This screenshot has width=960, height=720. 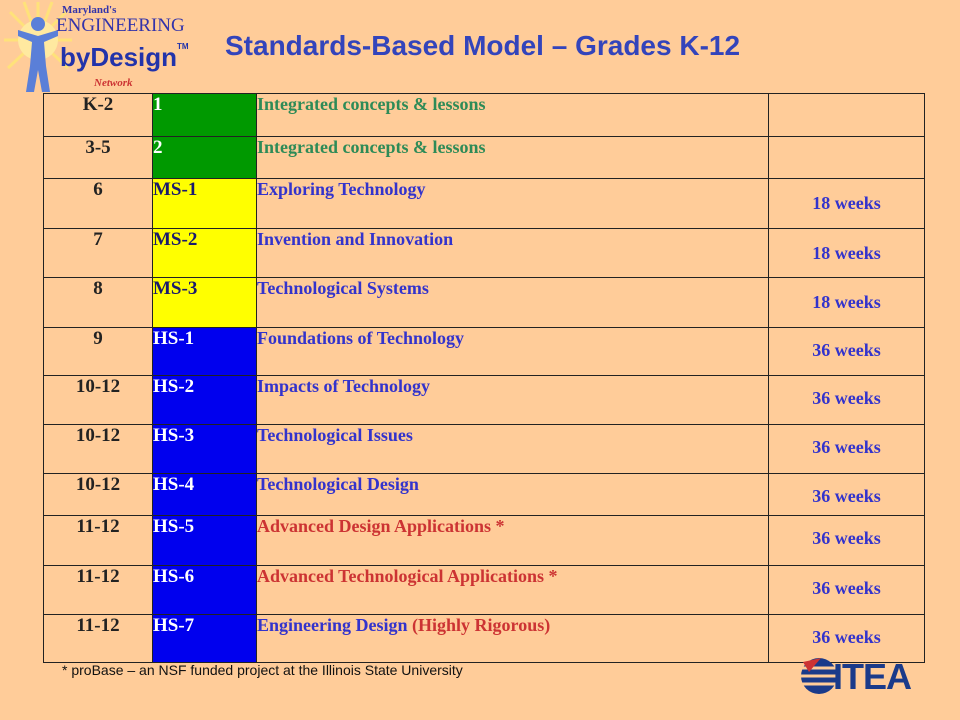 I want to click on course-title-text: Technological Design, so click(x=338, y=484).